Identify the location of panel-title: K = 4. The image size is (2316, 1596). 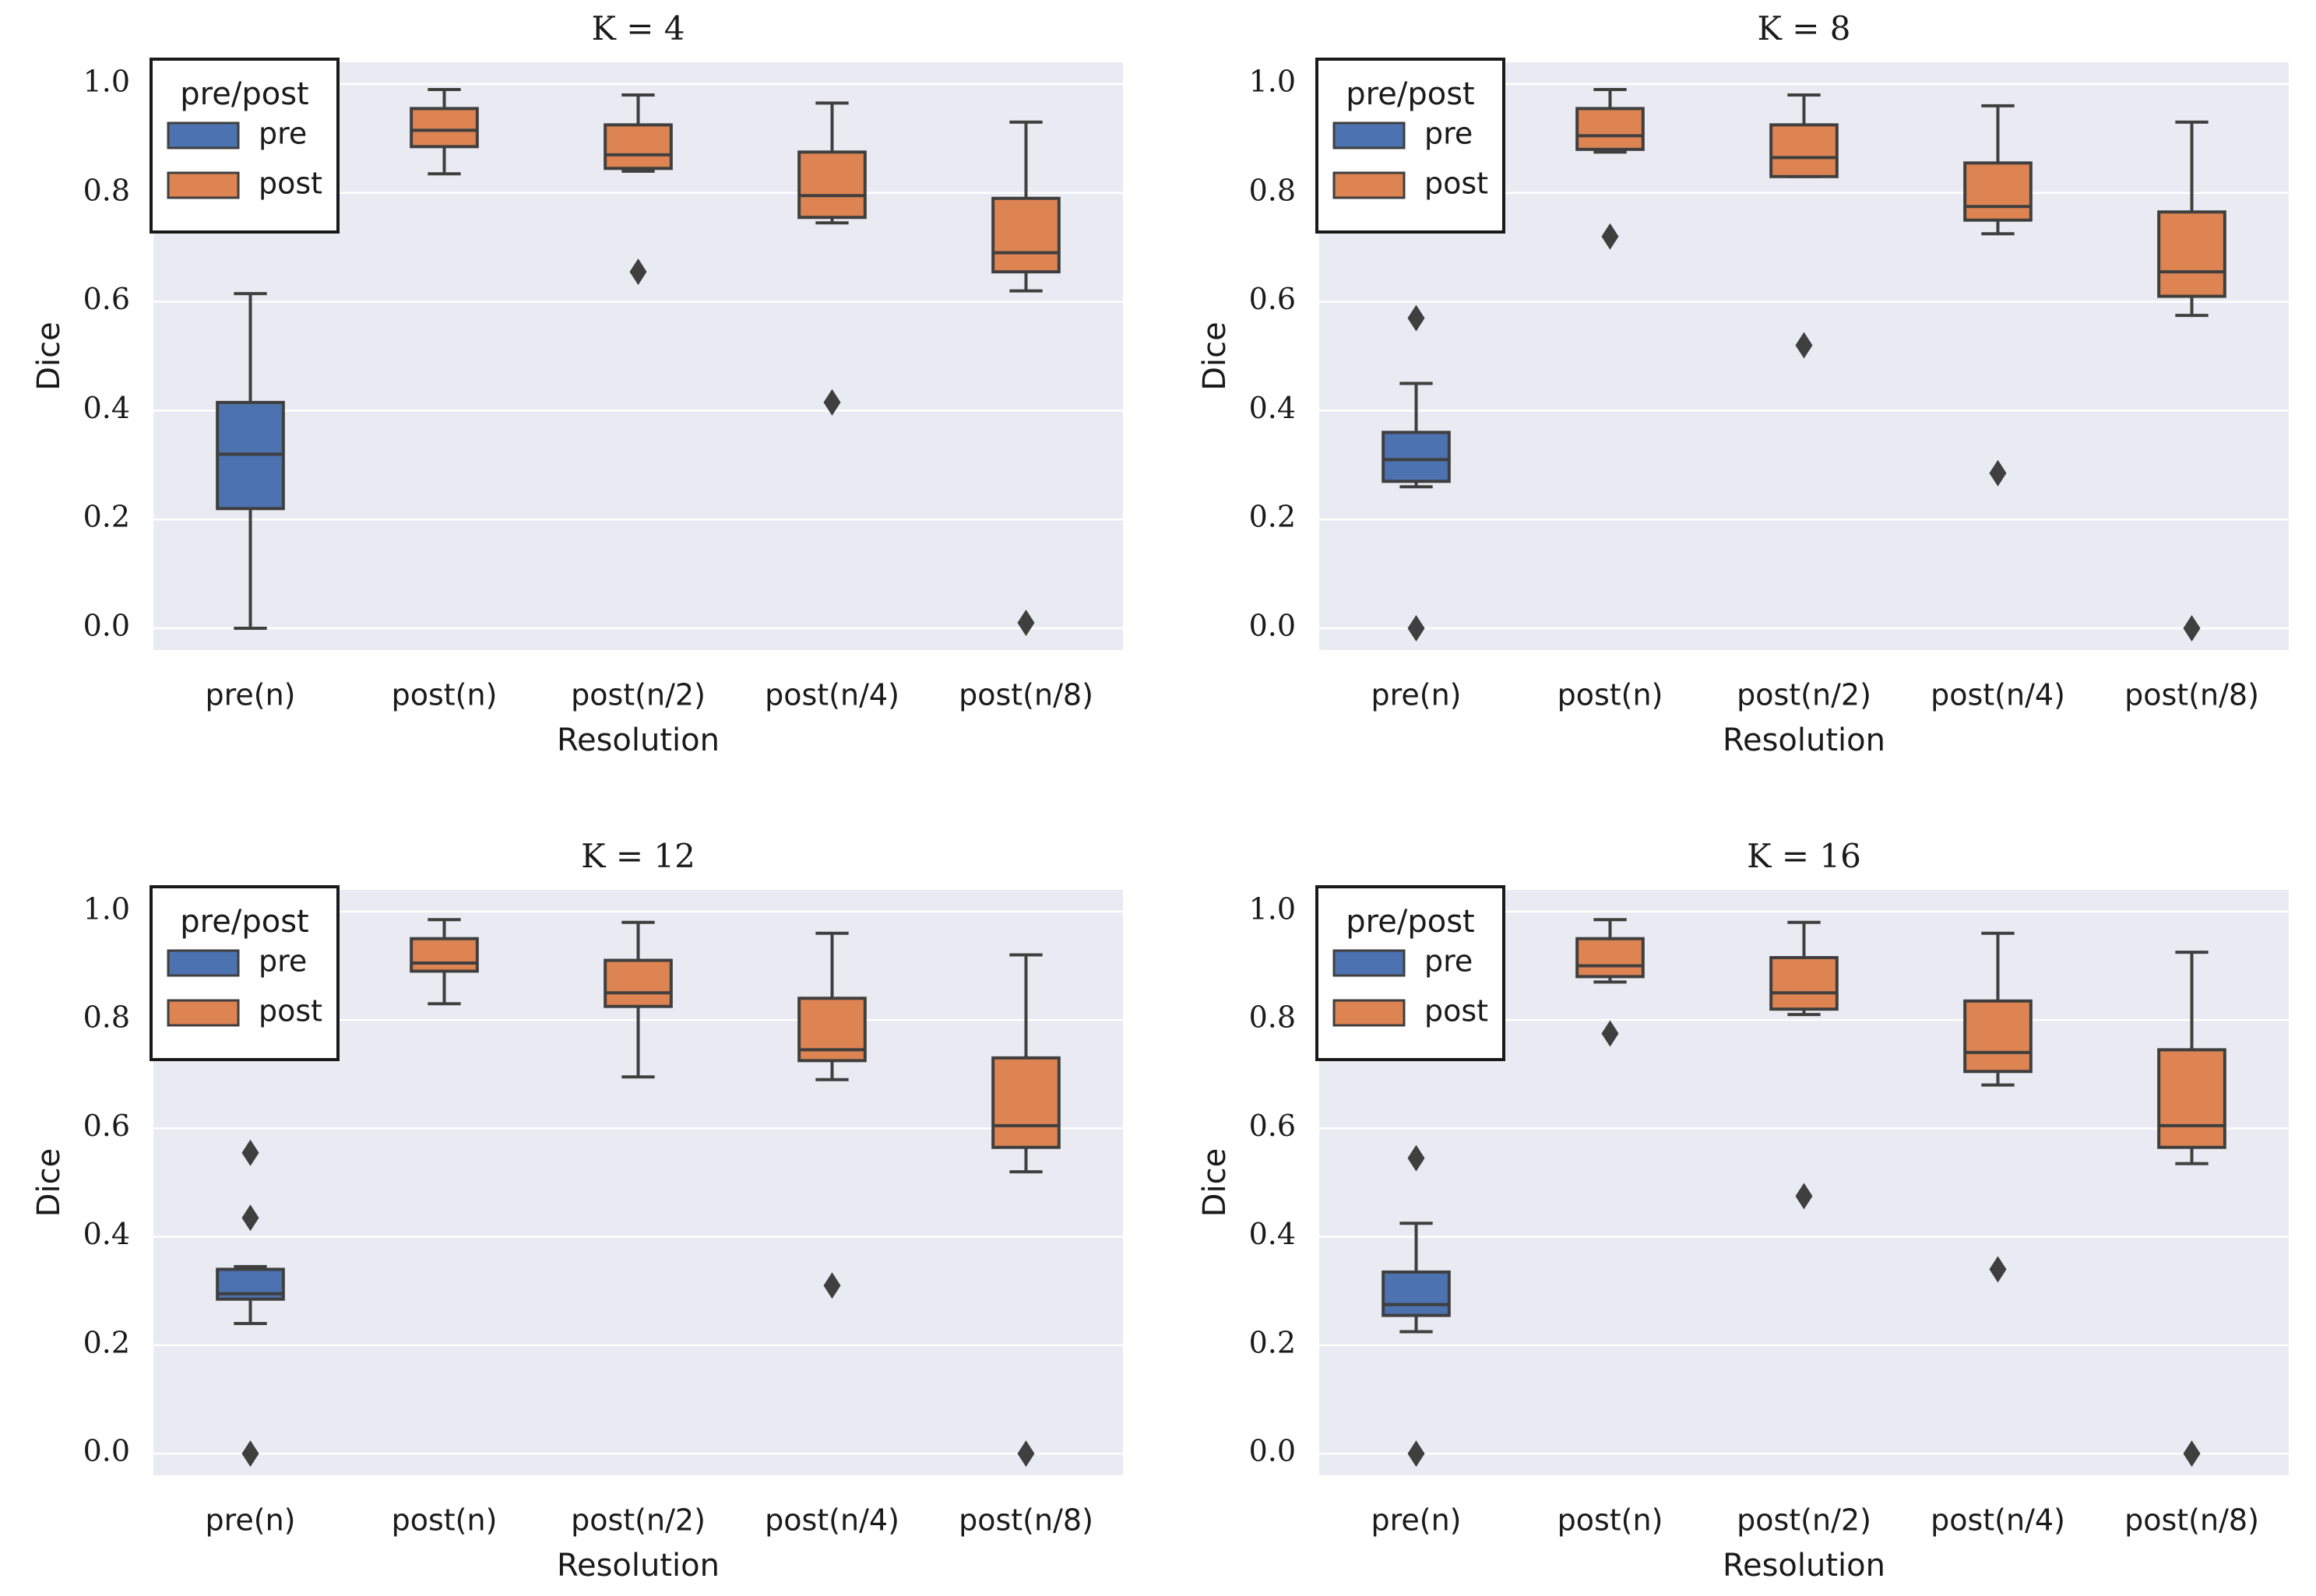
(638, 28).